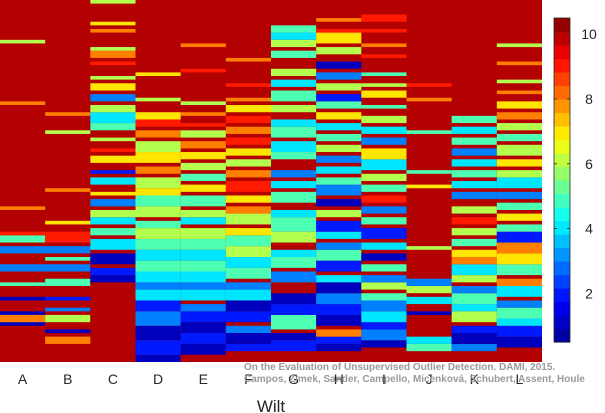 The image size is (605, 413). I want to click on heatmap-column-c, so click(113, 167).